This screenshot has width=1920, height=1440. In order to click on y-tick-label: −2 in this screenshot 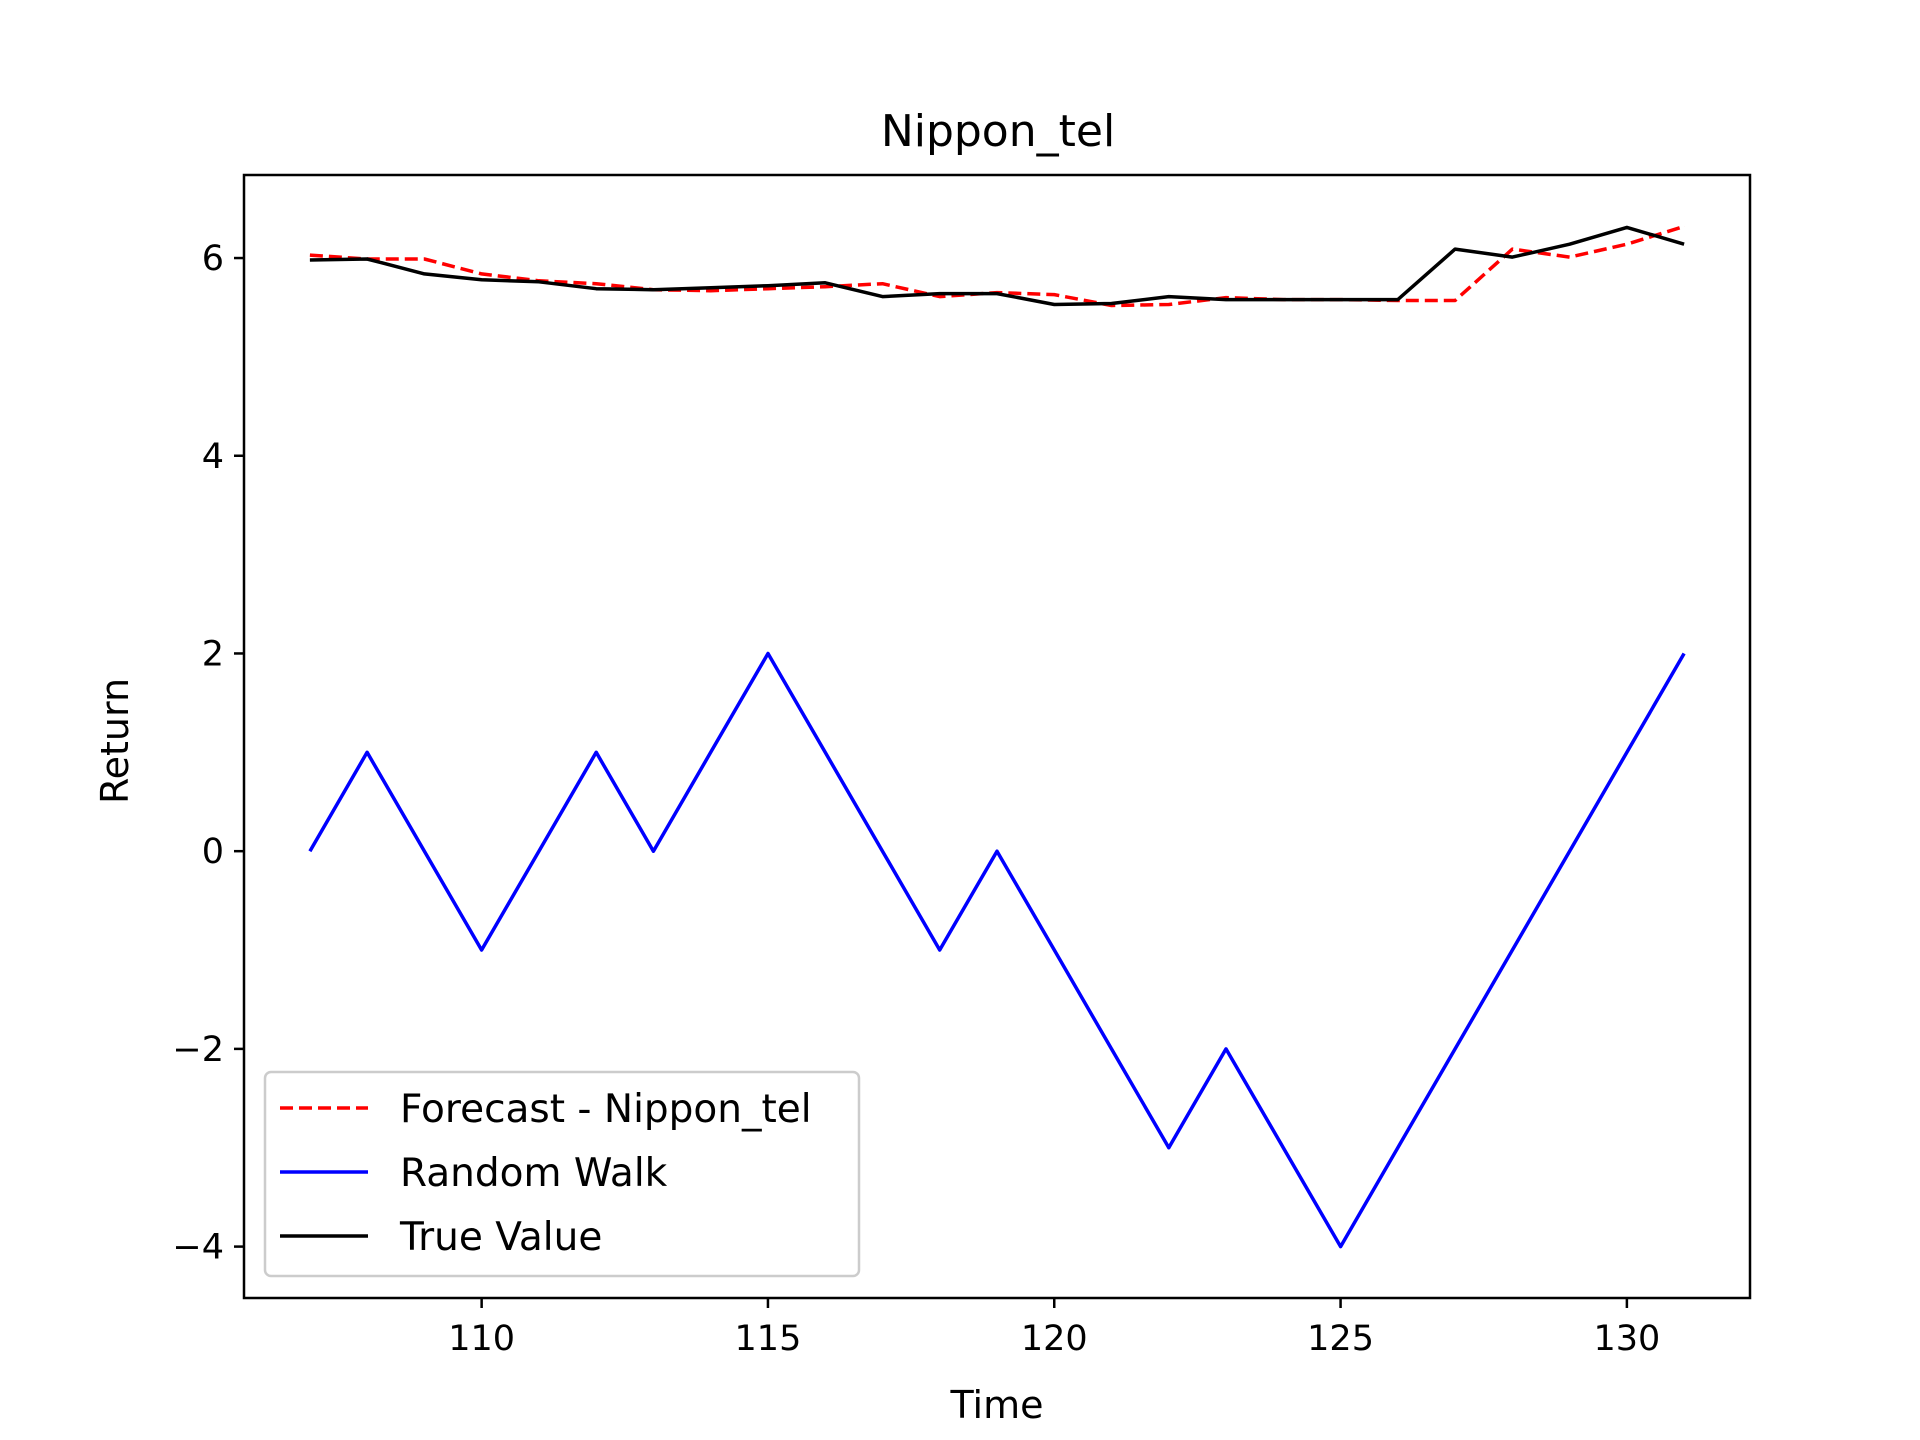, I will do `click(198, 1050)`.